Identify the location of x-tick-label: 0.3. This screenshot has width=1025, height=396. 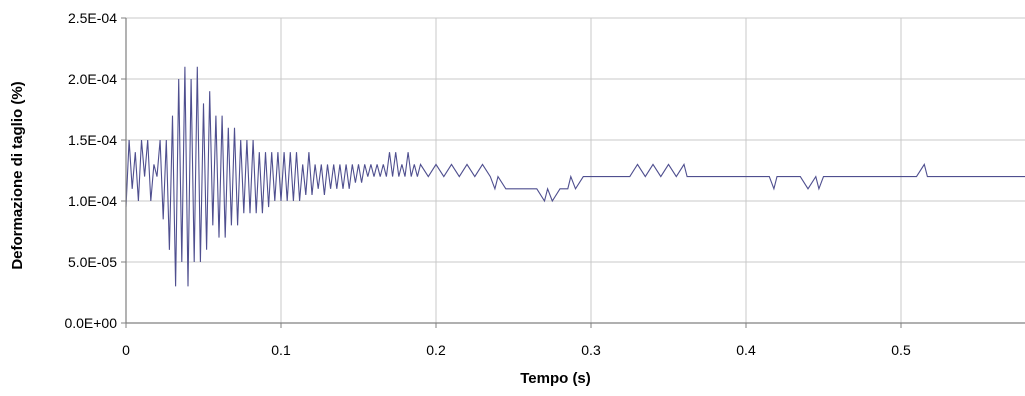
(591, 350).